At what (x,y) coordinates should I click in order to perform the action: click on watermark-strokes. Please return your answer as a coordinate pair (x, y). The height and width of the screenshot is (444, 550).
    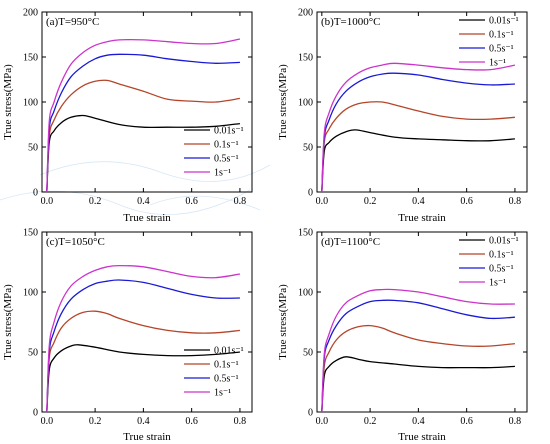
    Looking at the image, I should click on (135, 188).